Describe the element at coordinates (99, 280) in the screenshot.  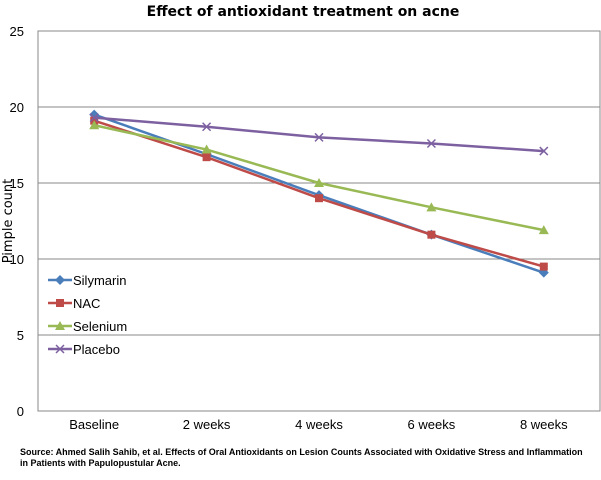
I see `legend-label: Silymarin` at that location.